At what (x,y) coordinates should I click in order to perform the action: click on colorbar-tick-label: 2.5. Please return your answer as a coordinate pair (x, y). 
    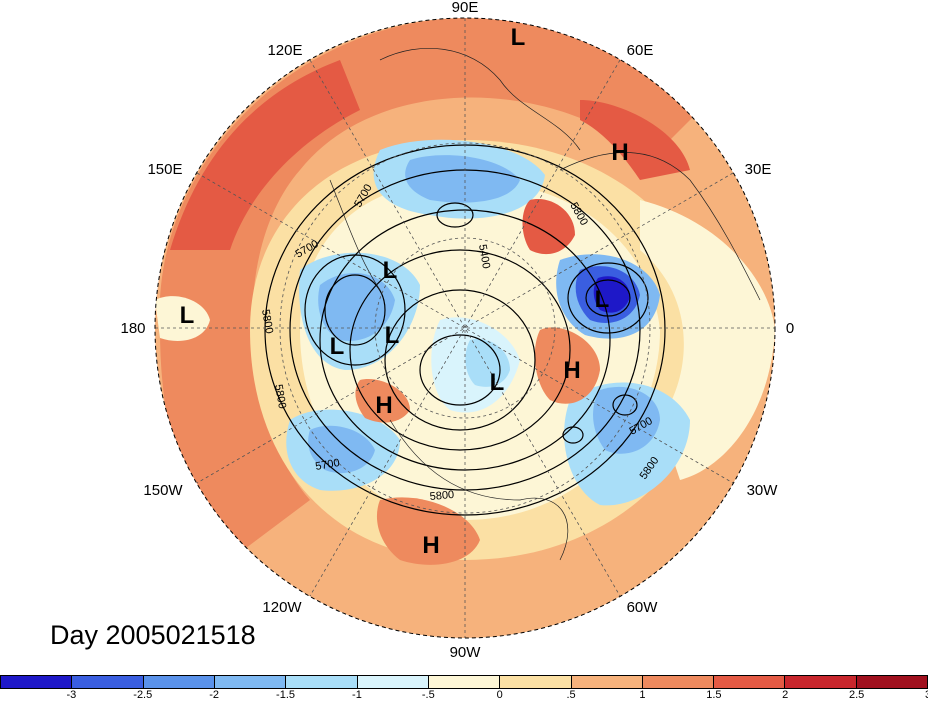
    Looking at the image, I should click on (856, 695).